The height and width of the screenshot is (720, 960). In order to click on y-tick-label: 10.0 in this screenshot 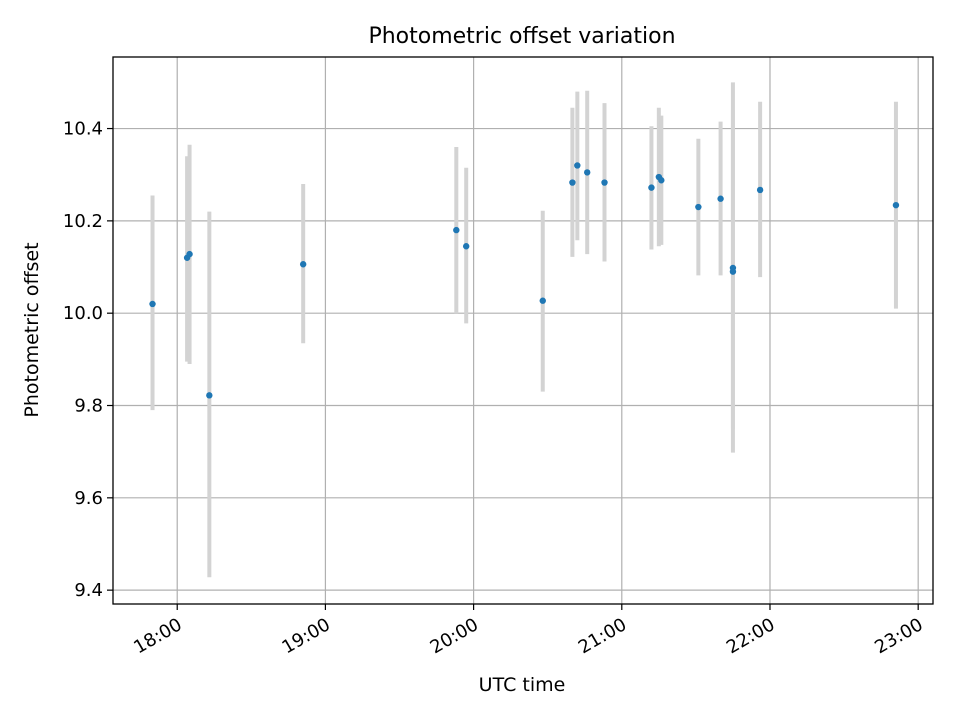, I will do `click(83, 313)`.